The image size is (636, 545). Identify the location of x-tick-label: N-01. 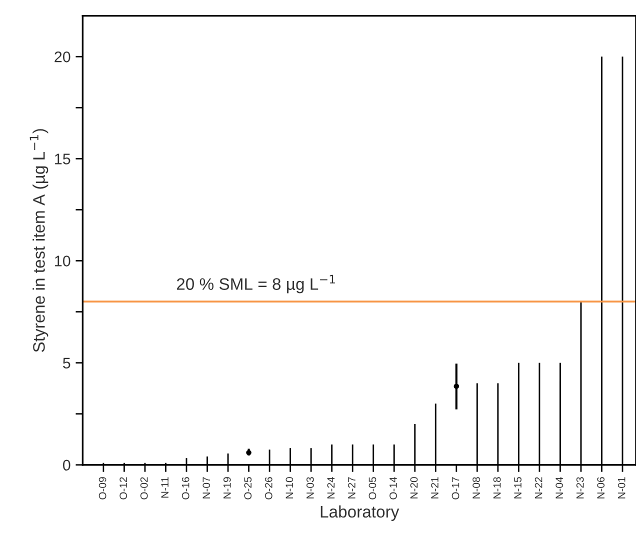
(622, 487).